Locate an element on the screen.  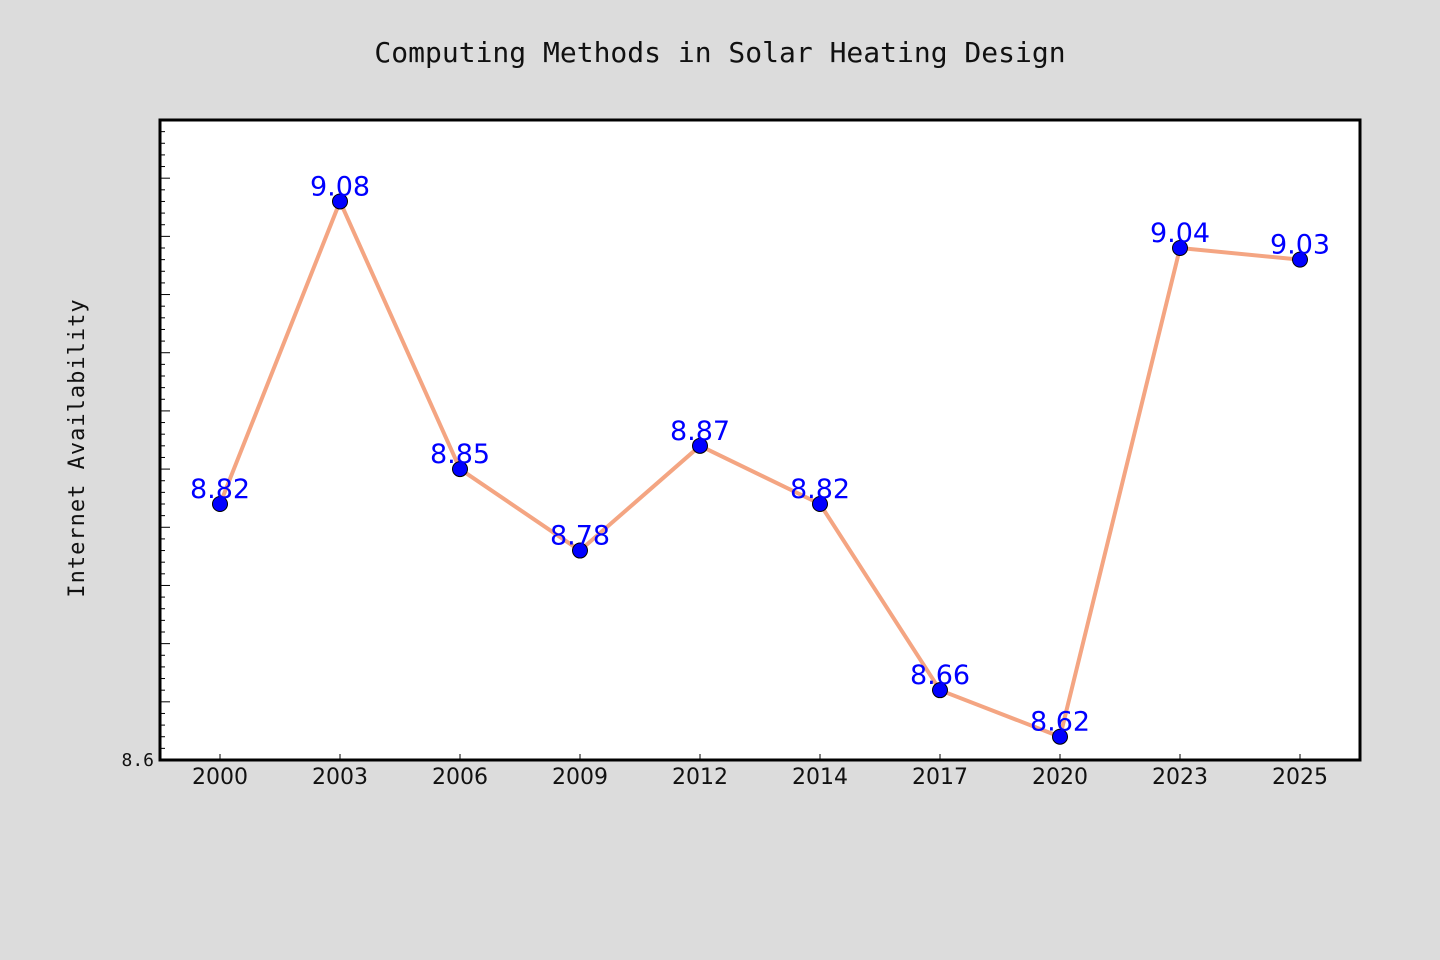
data-label: 8.78 is located at coordinates (580, 536).